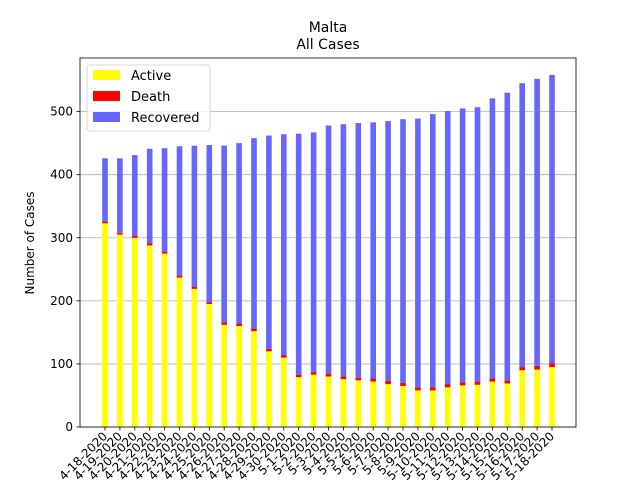 The height and width of the screenshot is (480, 640). Describe the element at coordinates (65, 269) in the screenshot. I see `y-ticks: 0 100 200 300 400 500` at that location.